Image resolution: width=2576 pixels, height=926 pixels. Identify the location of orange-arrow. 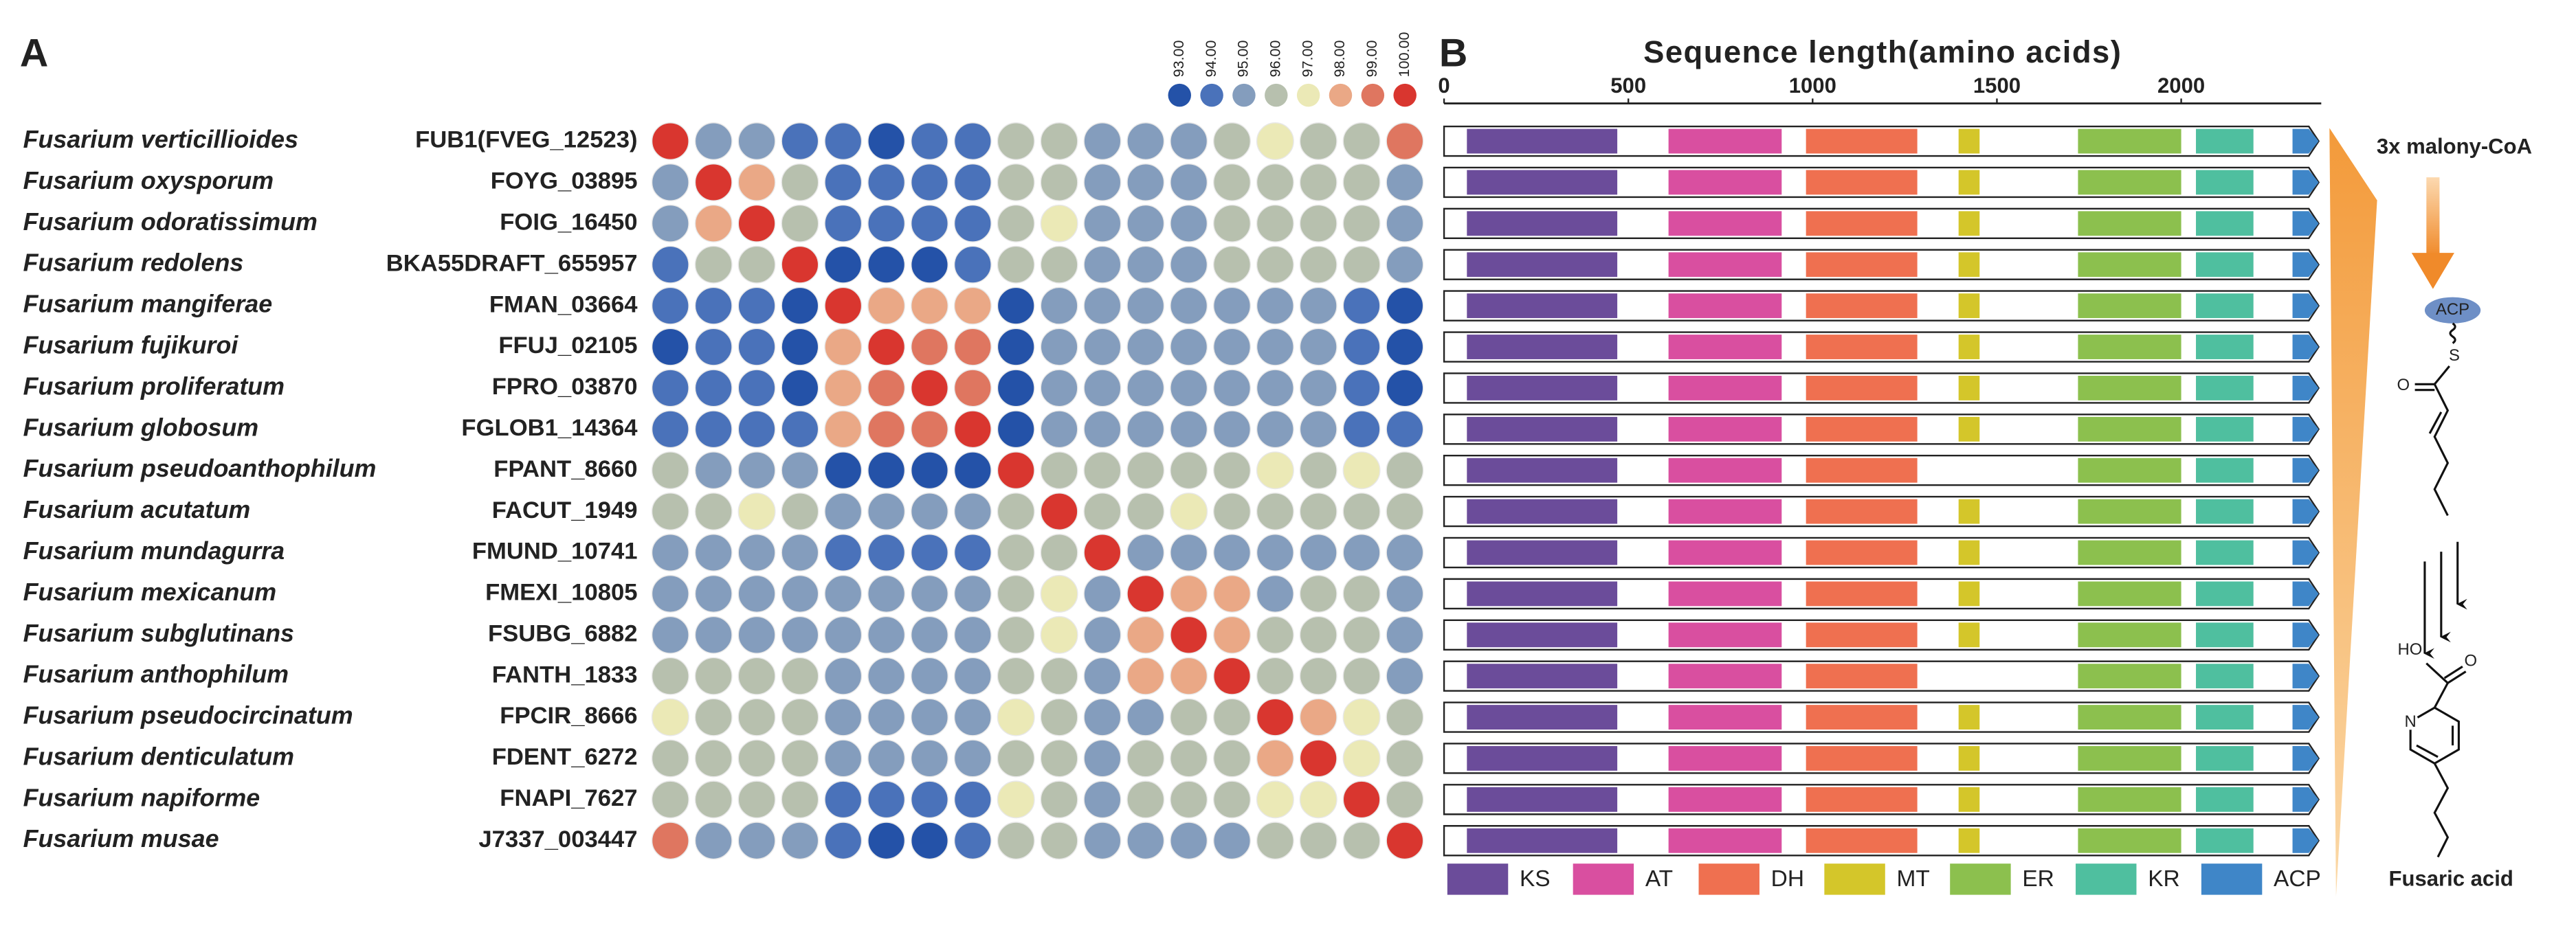
(2432, 233).